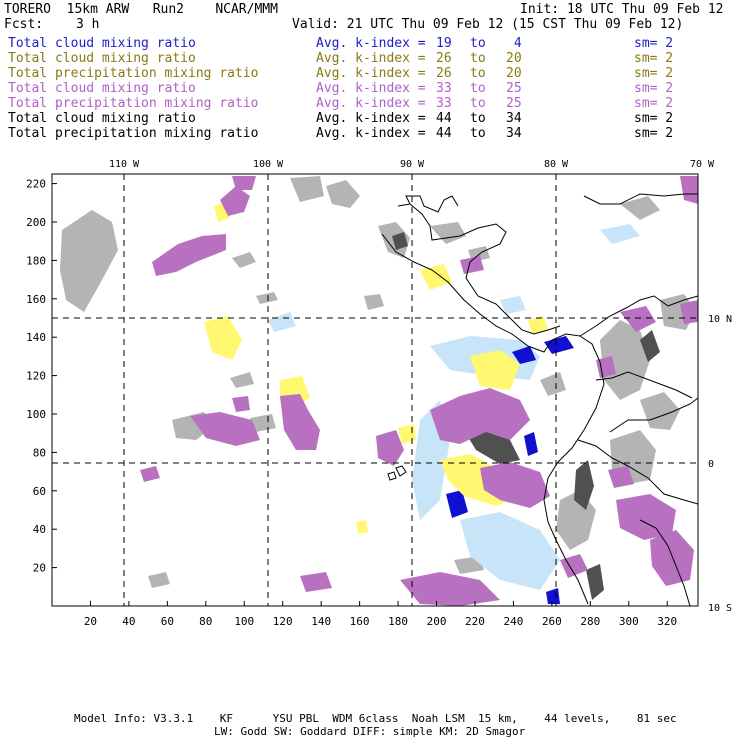  Describe the element at coordinates (514, 43) in the screenshot. I see `legend-k-to: 4` at that location.